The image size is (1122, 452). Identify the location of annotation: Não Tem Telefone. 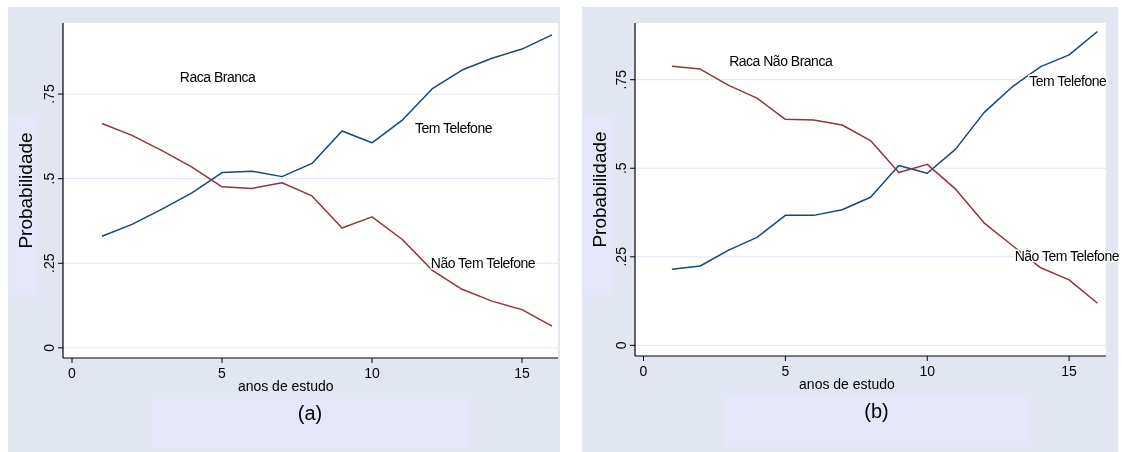
(483, 262).